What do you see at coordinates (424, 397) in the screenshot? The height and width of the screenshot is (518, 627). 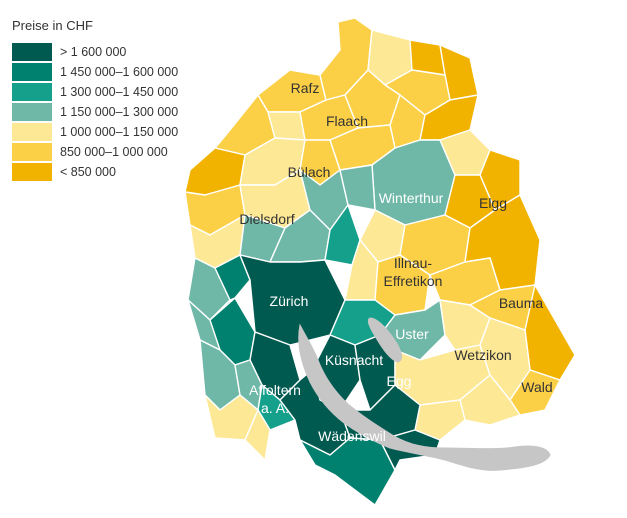 I see `lake-zurich-shape` at bounding box center [424, 397].